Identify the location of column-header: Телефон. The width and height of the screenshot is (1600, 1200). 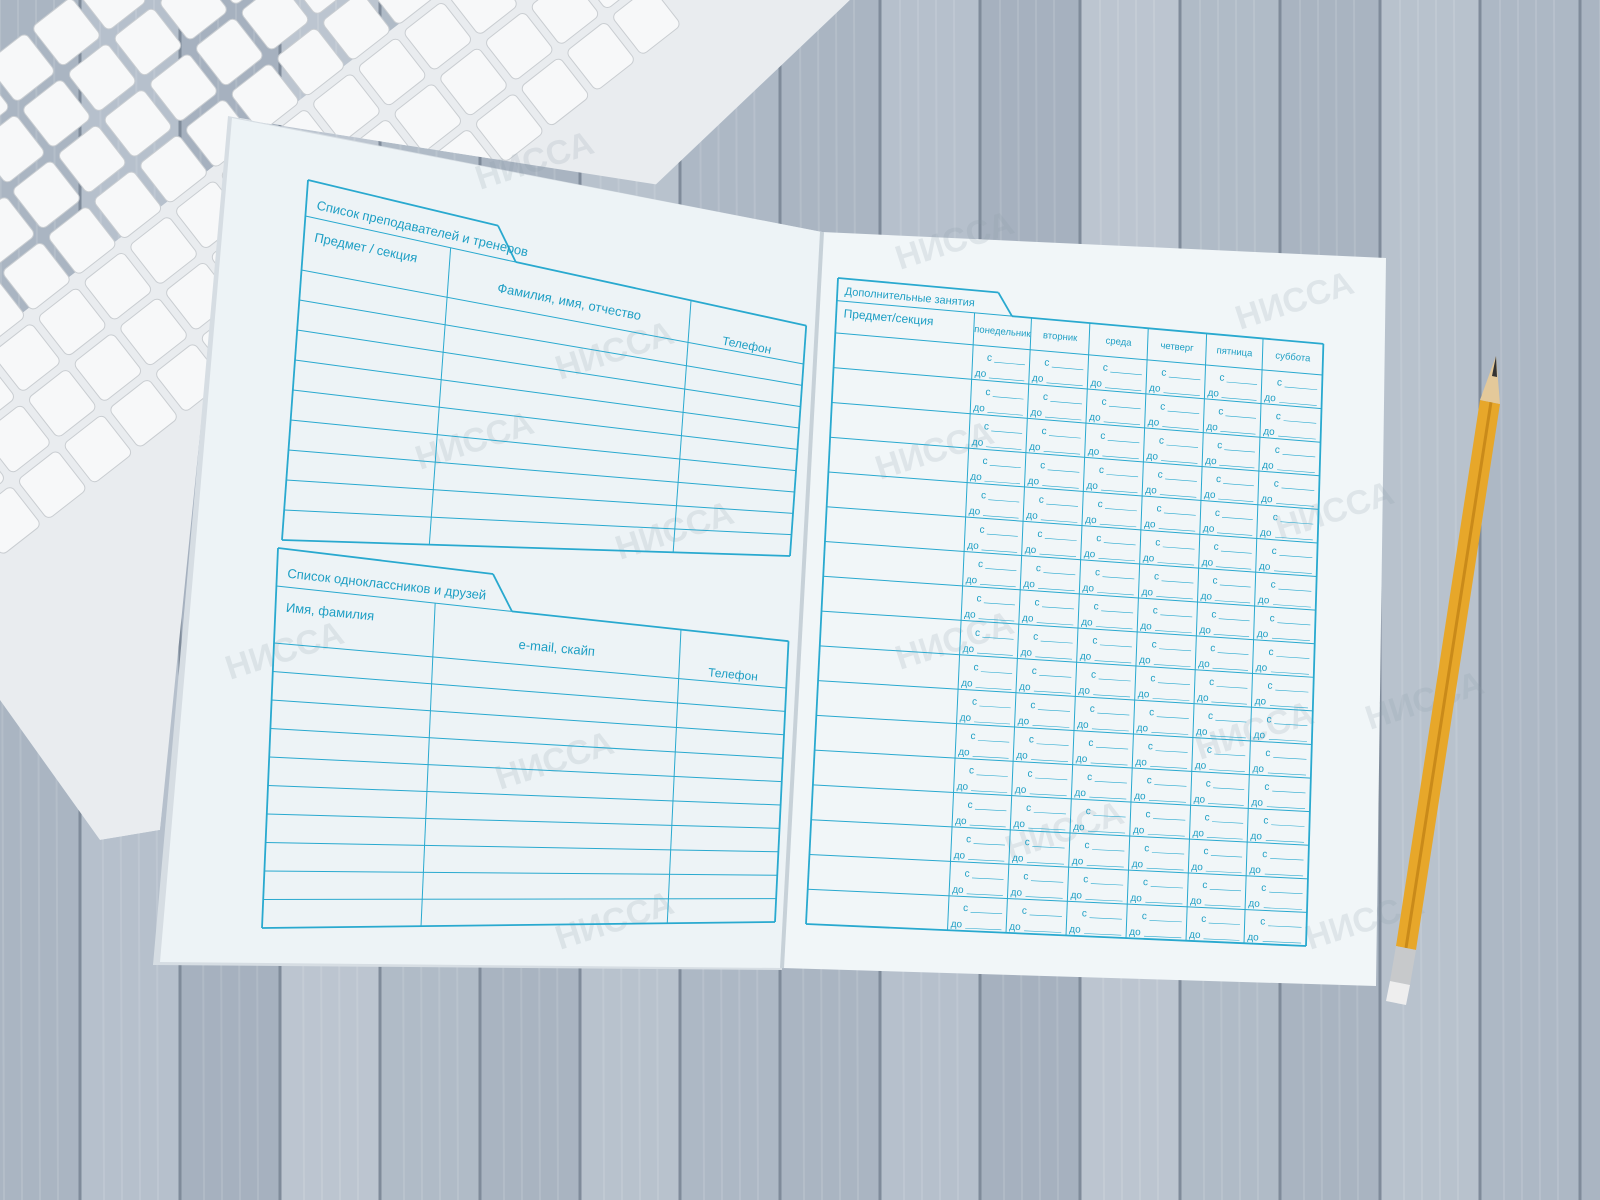
(733, 674).